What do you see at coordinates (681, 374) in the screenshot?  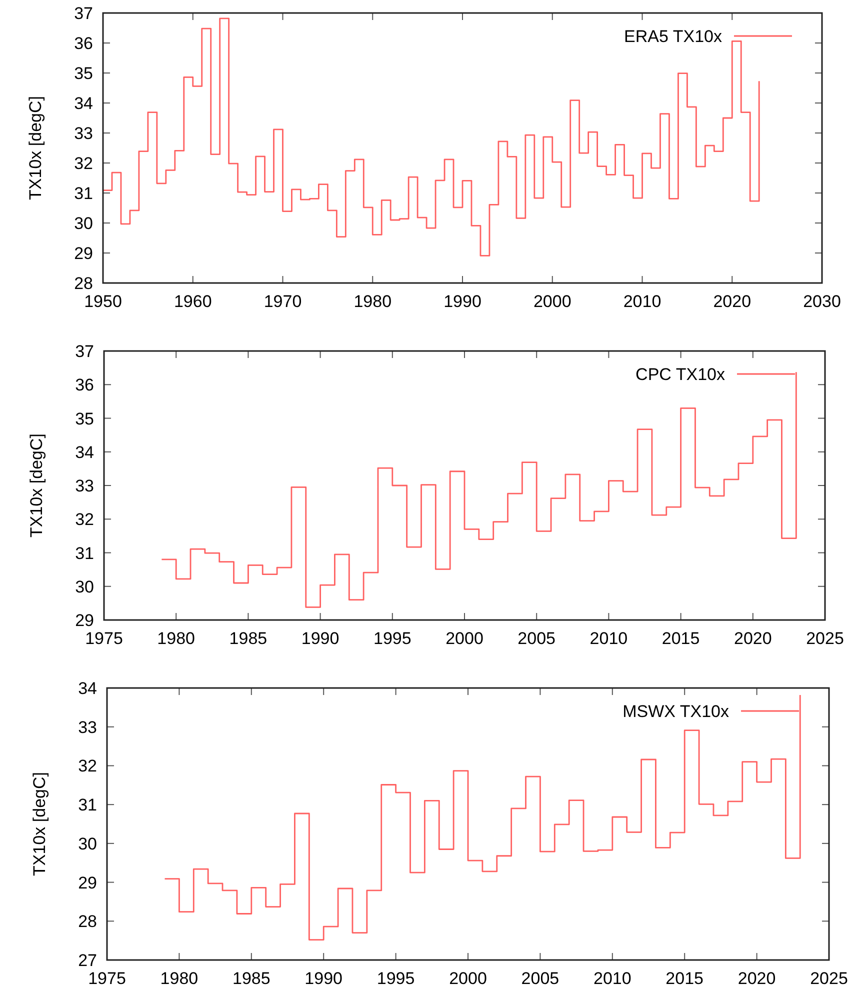 I see `legend-label: CPC TX10x` at bounding box center [681, 374].